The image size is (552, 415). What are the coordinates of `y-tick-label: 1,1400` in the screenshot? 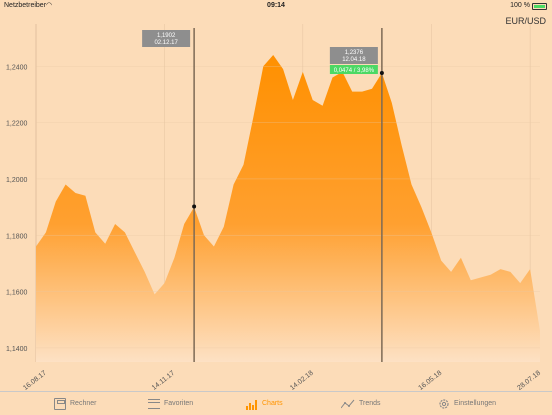 It's located at (17, 349).